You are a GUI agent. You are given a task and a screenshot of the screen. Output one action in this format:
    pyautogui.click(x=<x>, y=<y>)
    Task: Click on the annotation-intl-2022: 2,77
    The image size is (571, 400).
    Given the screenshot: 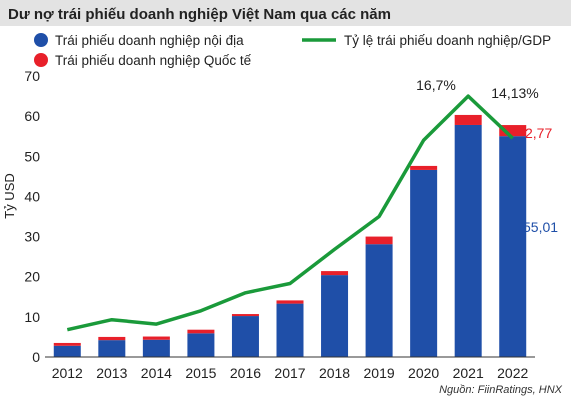 What is the action you would take?
    pyautogui.click(x=538, y=133)
    